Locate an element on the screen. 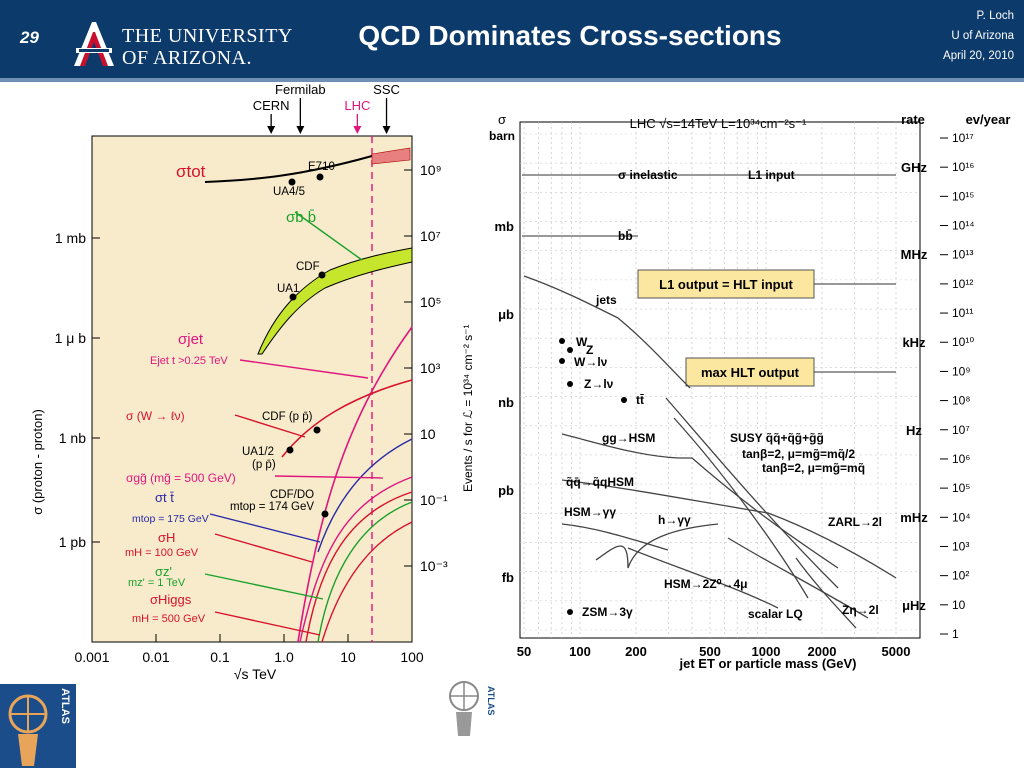  date: April 20, 2010 is located at coordinates (978, 56).